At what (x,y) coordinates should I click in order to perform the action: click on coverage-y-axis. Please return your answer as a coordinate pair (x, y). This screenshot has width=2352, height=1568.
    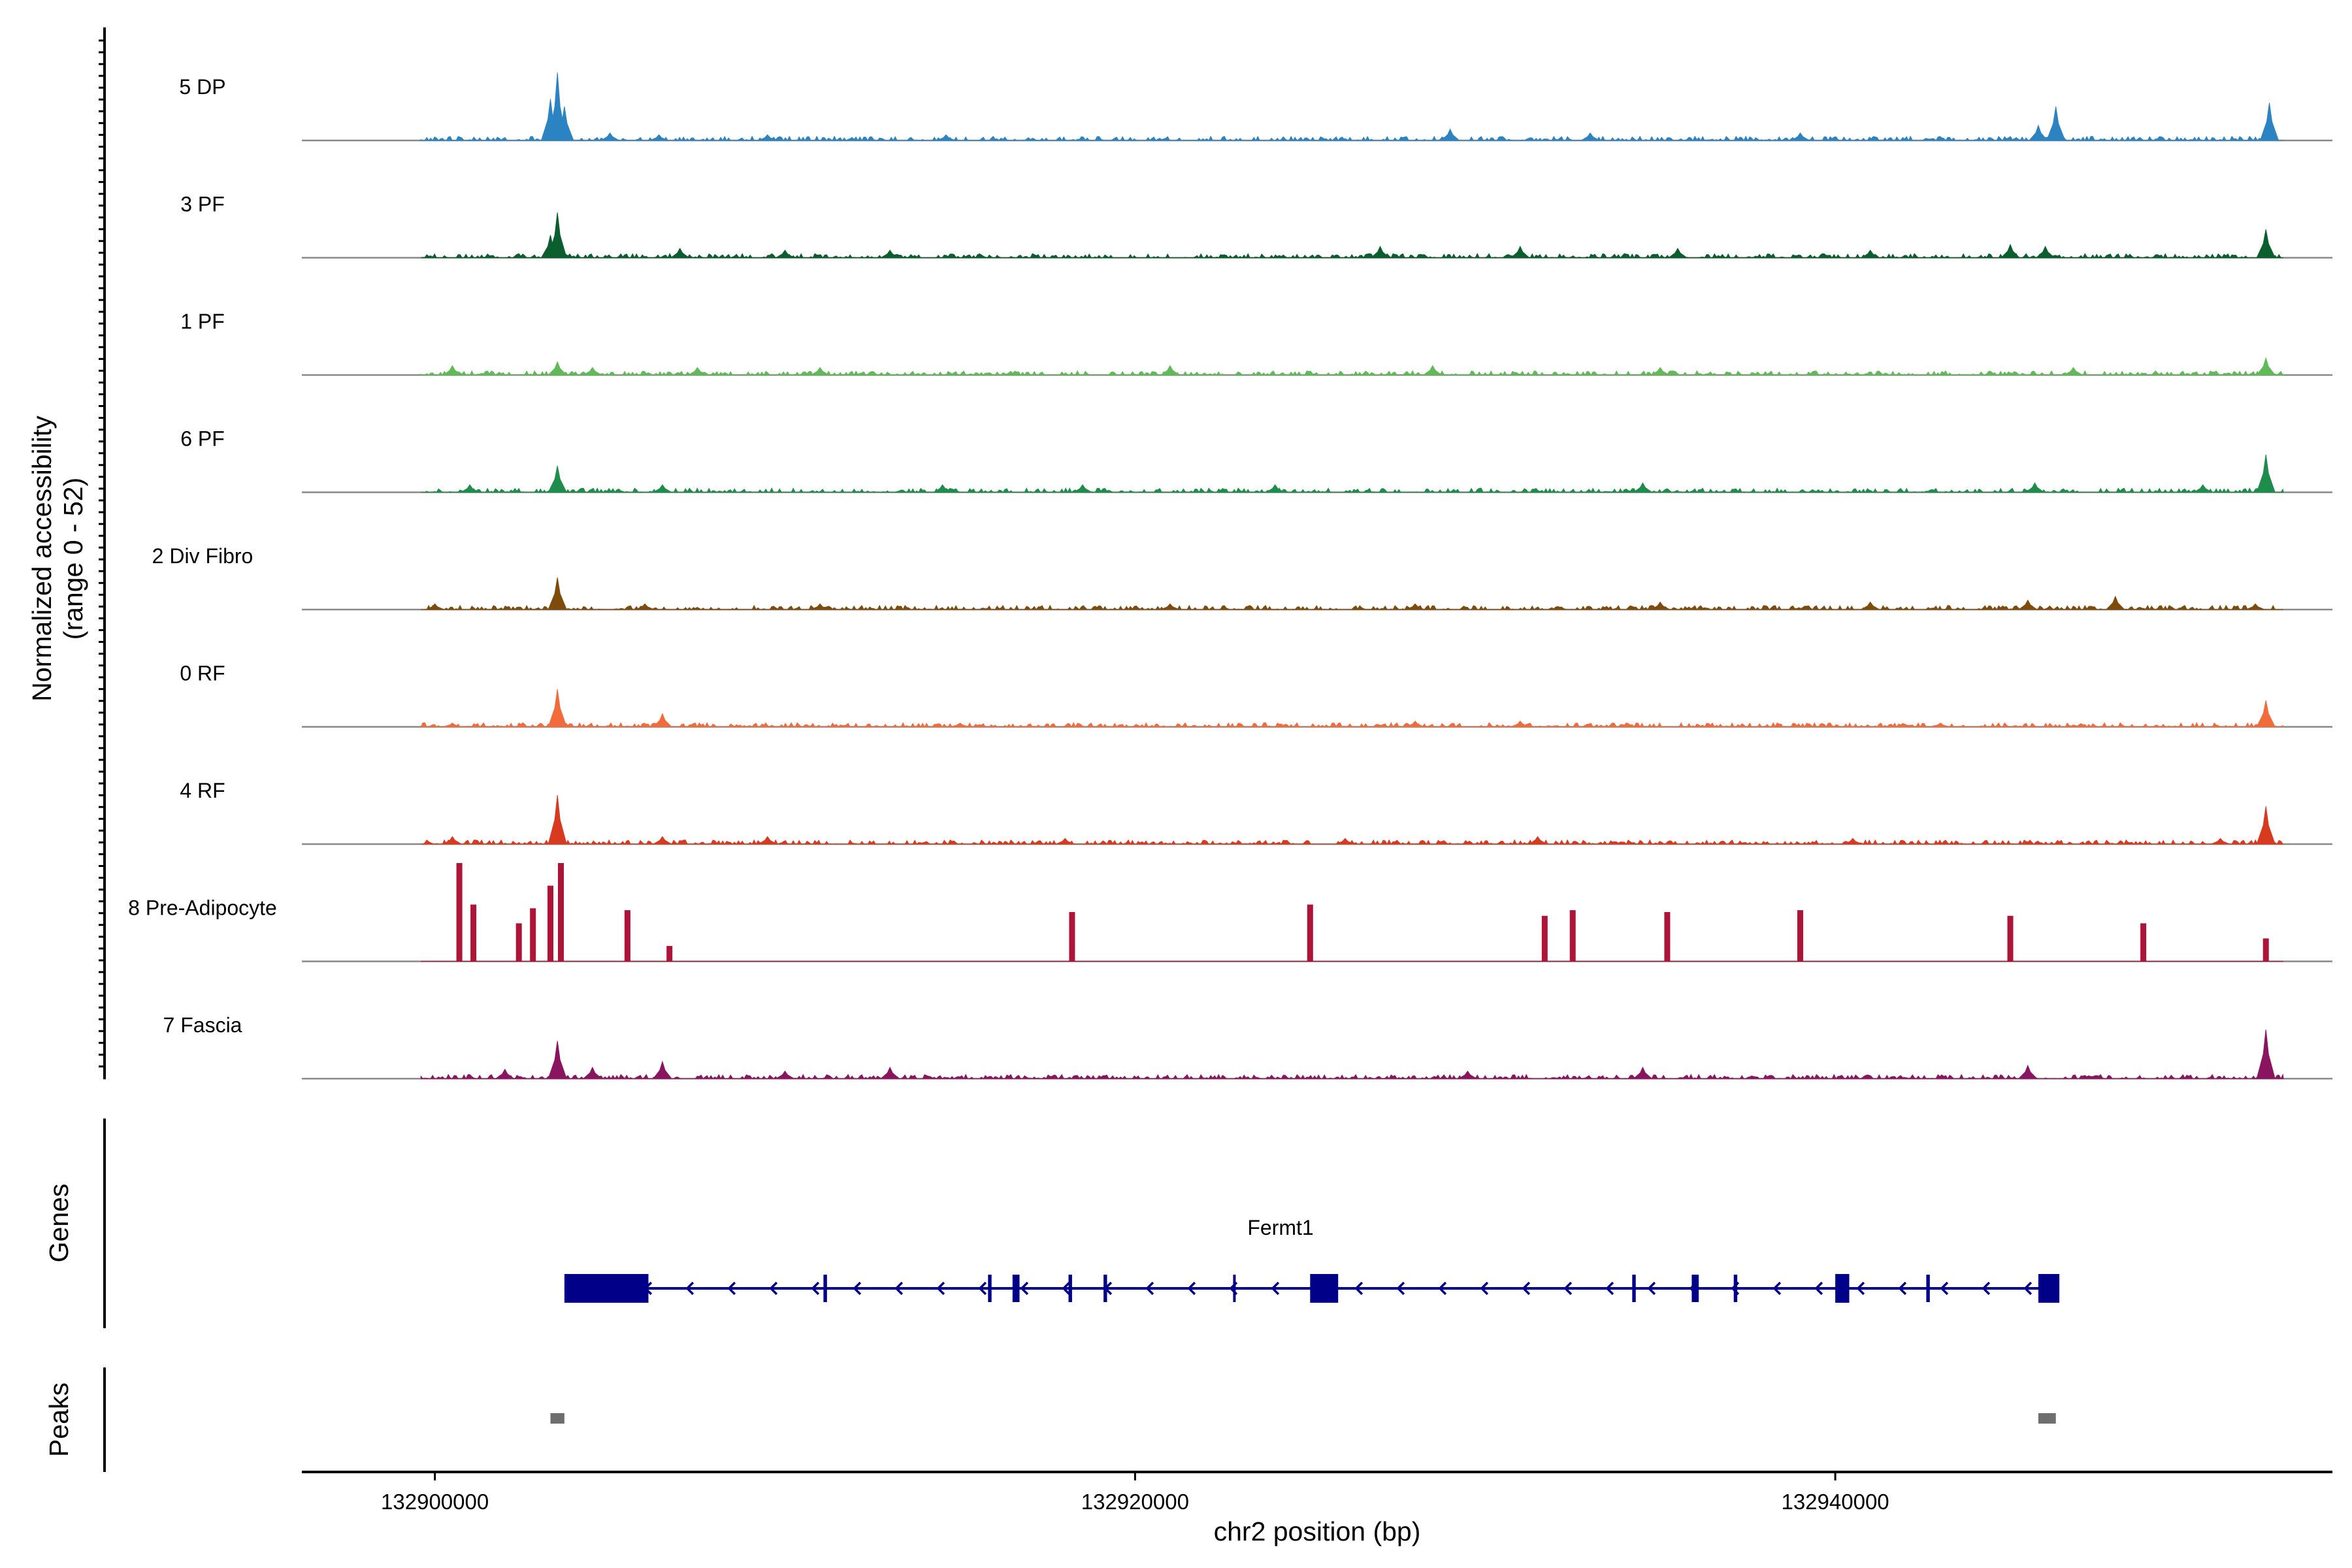
    Looking at the image, I should click on (102, 553).